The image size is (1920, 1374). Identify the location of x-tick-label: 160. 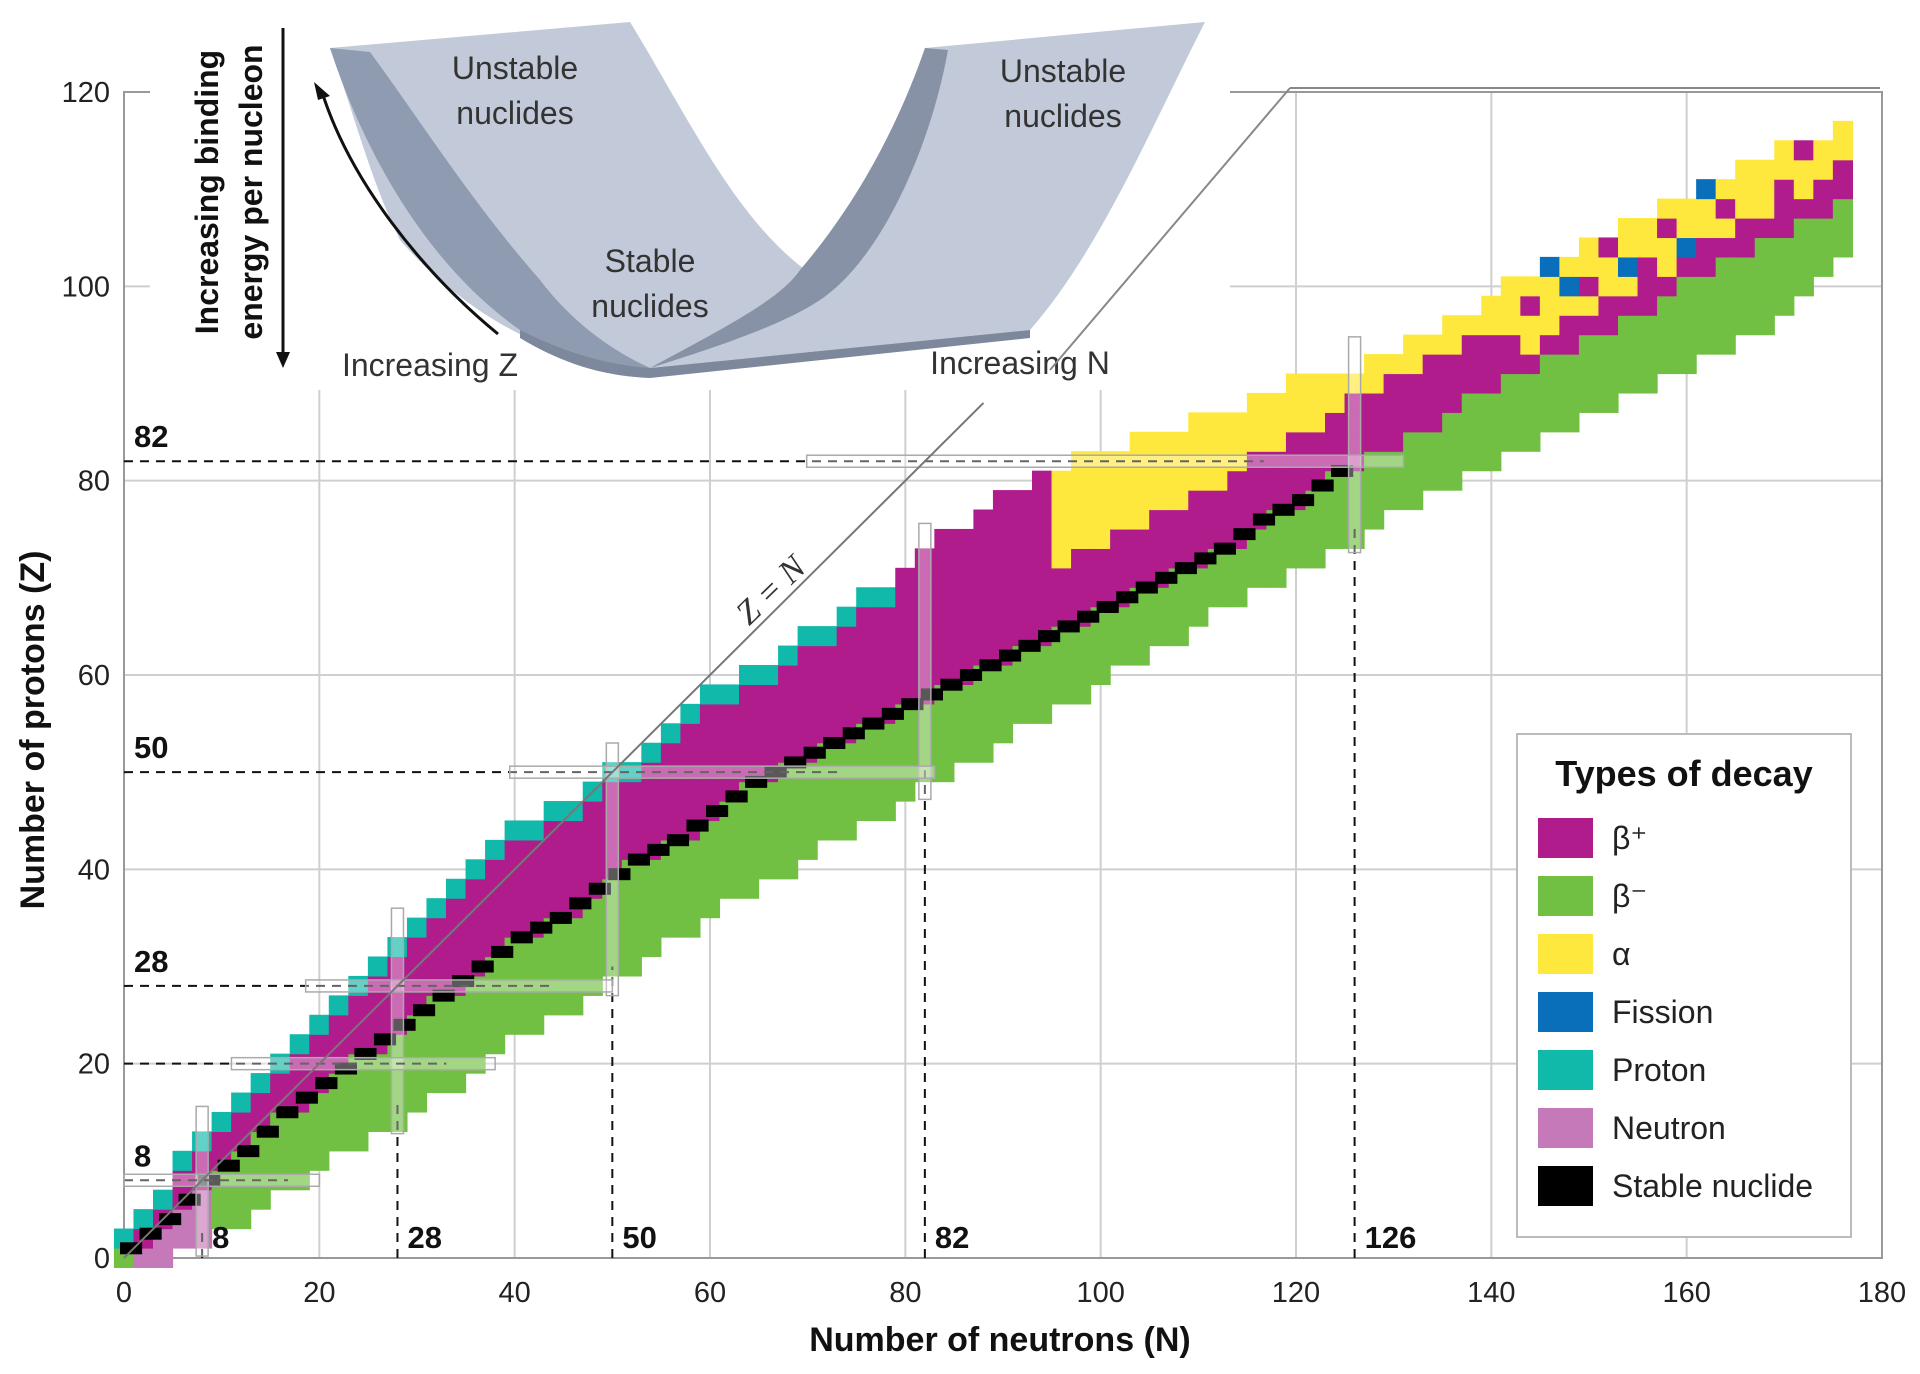
(1686, 1293).